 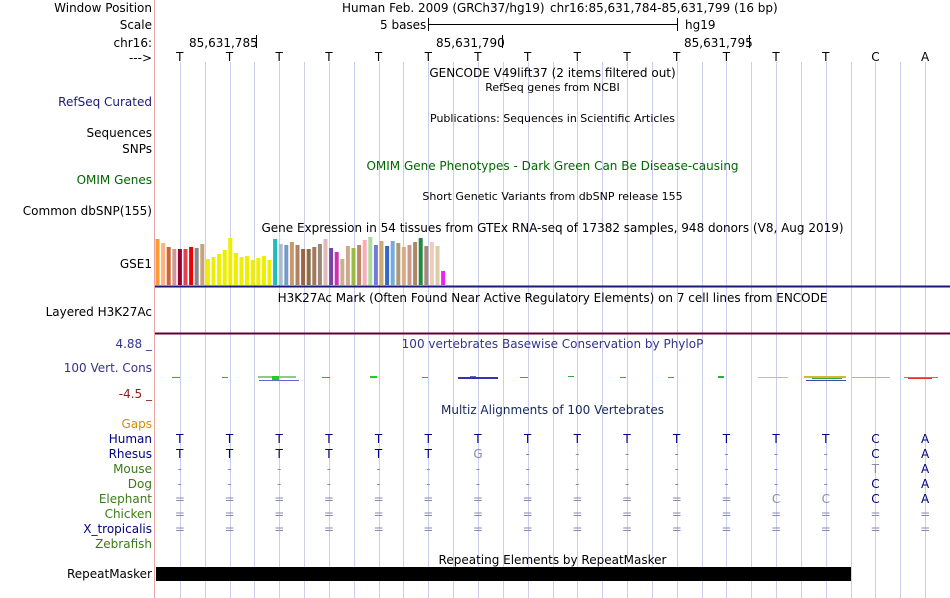 I want to click on publications-track-label: Sequences, so click(x=119, y=133).